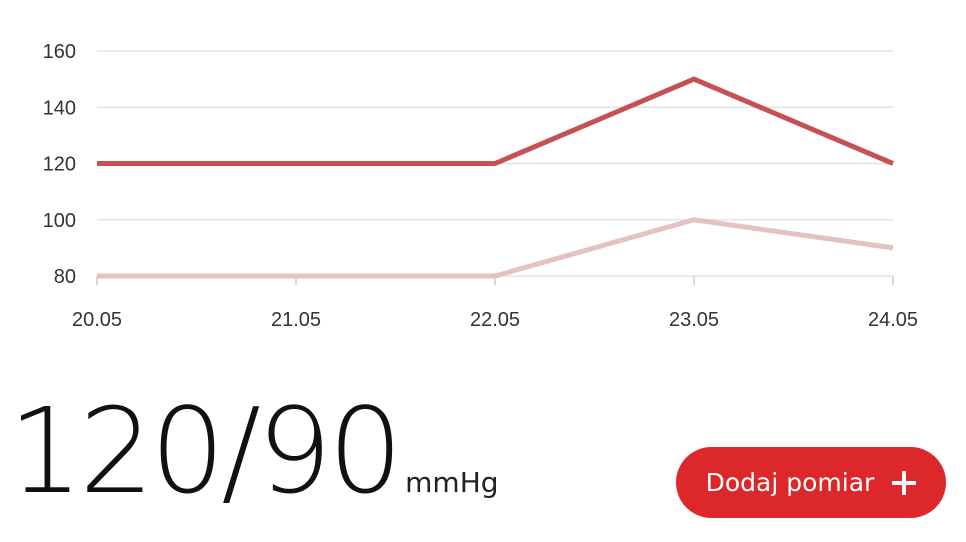  What do you see at coordinates (904, 482) in the screenshot?
I see `plus-icon` at bounding box center [904, 482].